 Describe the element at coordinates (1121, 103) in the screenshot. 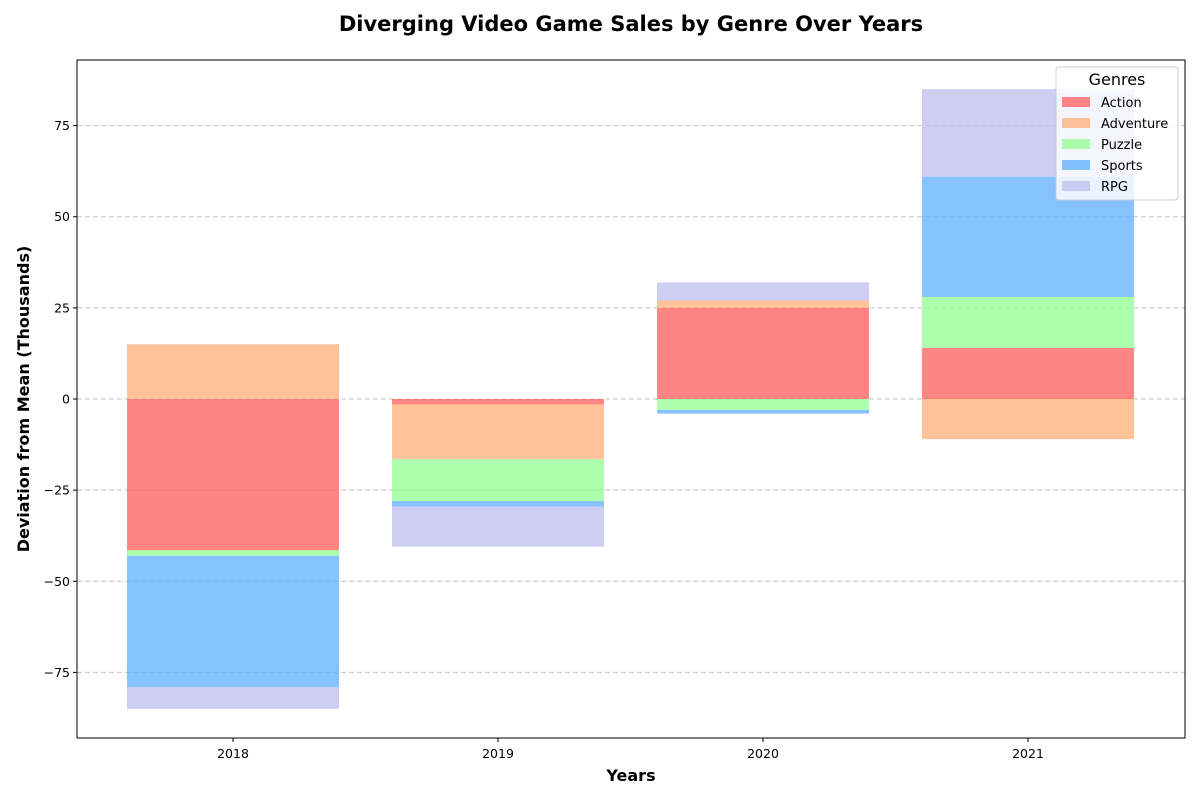

I see `legend-label-action: Action` at that location.